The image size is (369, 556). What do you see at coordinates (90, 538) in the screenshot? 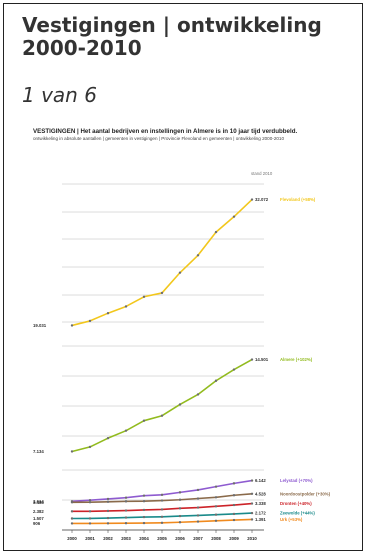
I see `x-tick-label: 2001` at bounding box center [90, 538].